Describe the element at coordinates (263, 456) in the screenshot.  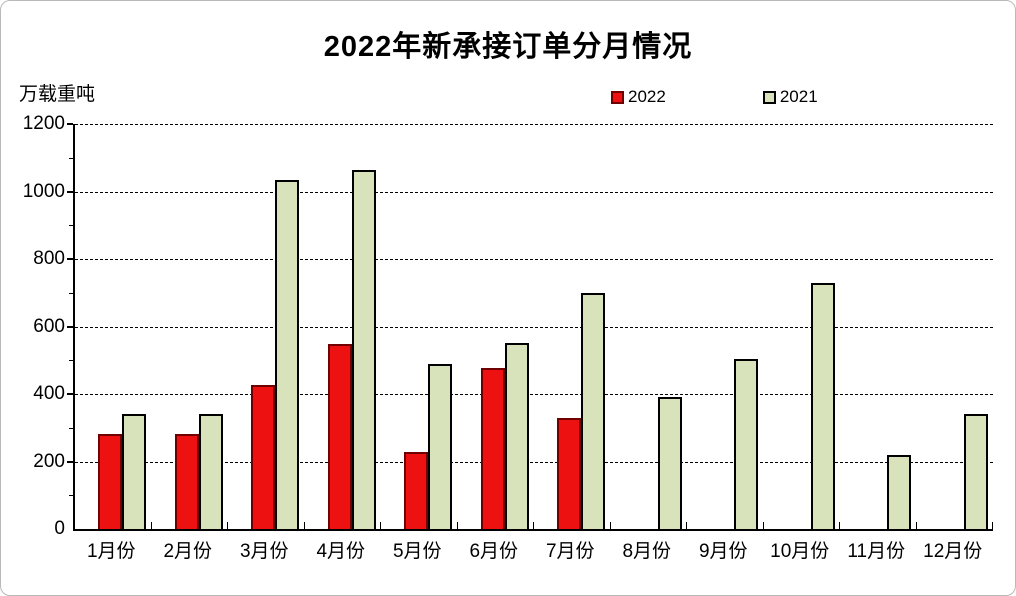
I see `bar-2022-3月份` at that location.